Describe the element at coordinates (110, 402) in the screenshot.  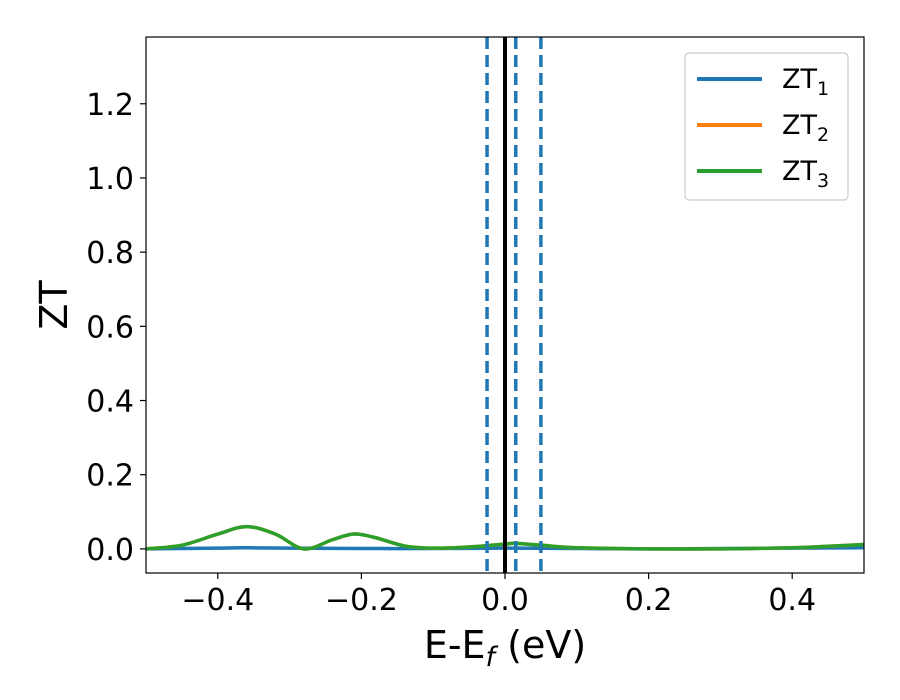
I see `y-tick-label: 0.4` at that location.